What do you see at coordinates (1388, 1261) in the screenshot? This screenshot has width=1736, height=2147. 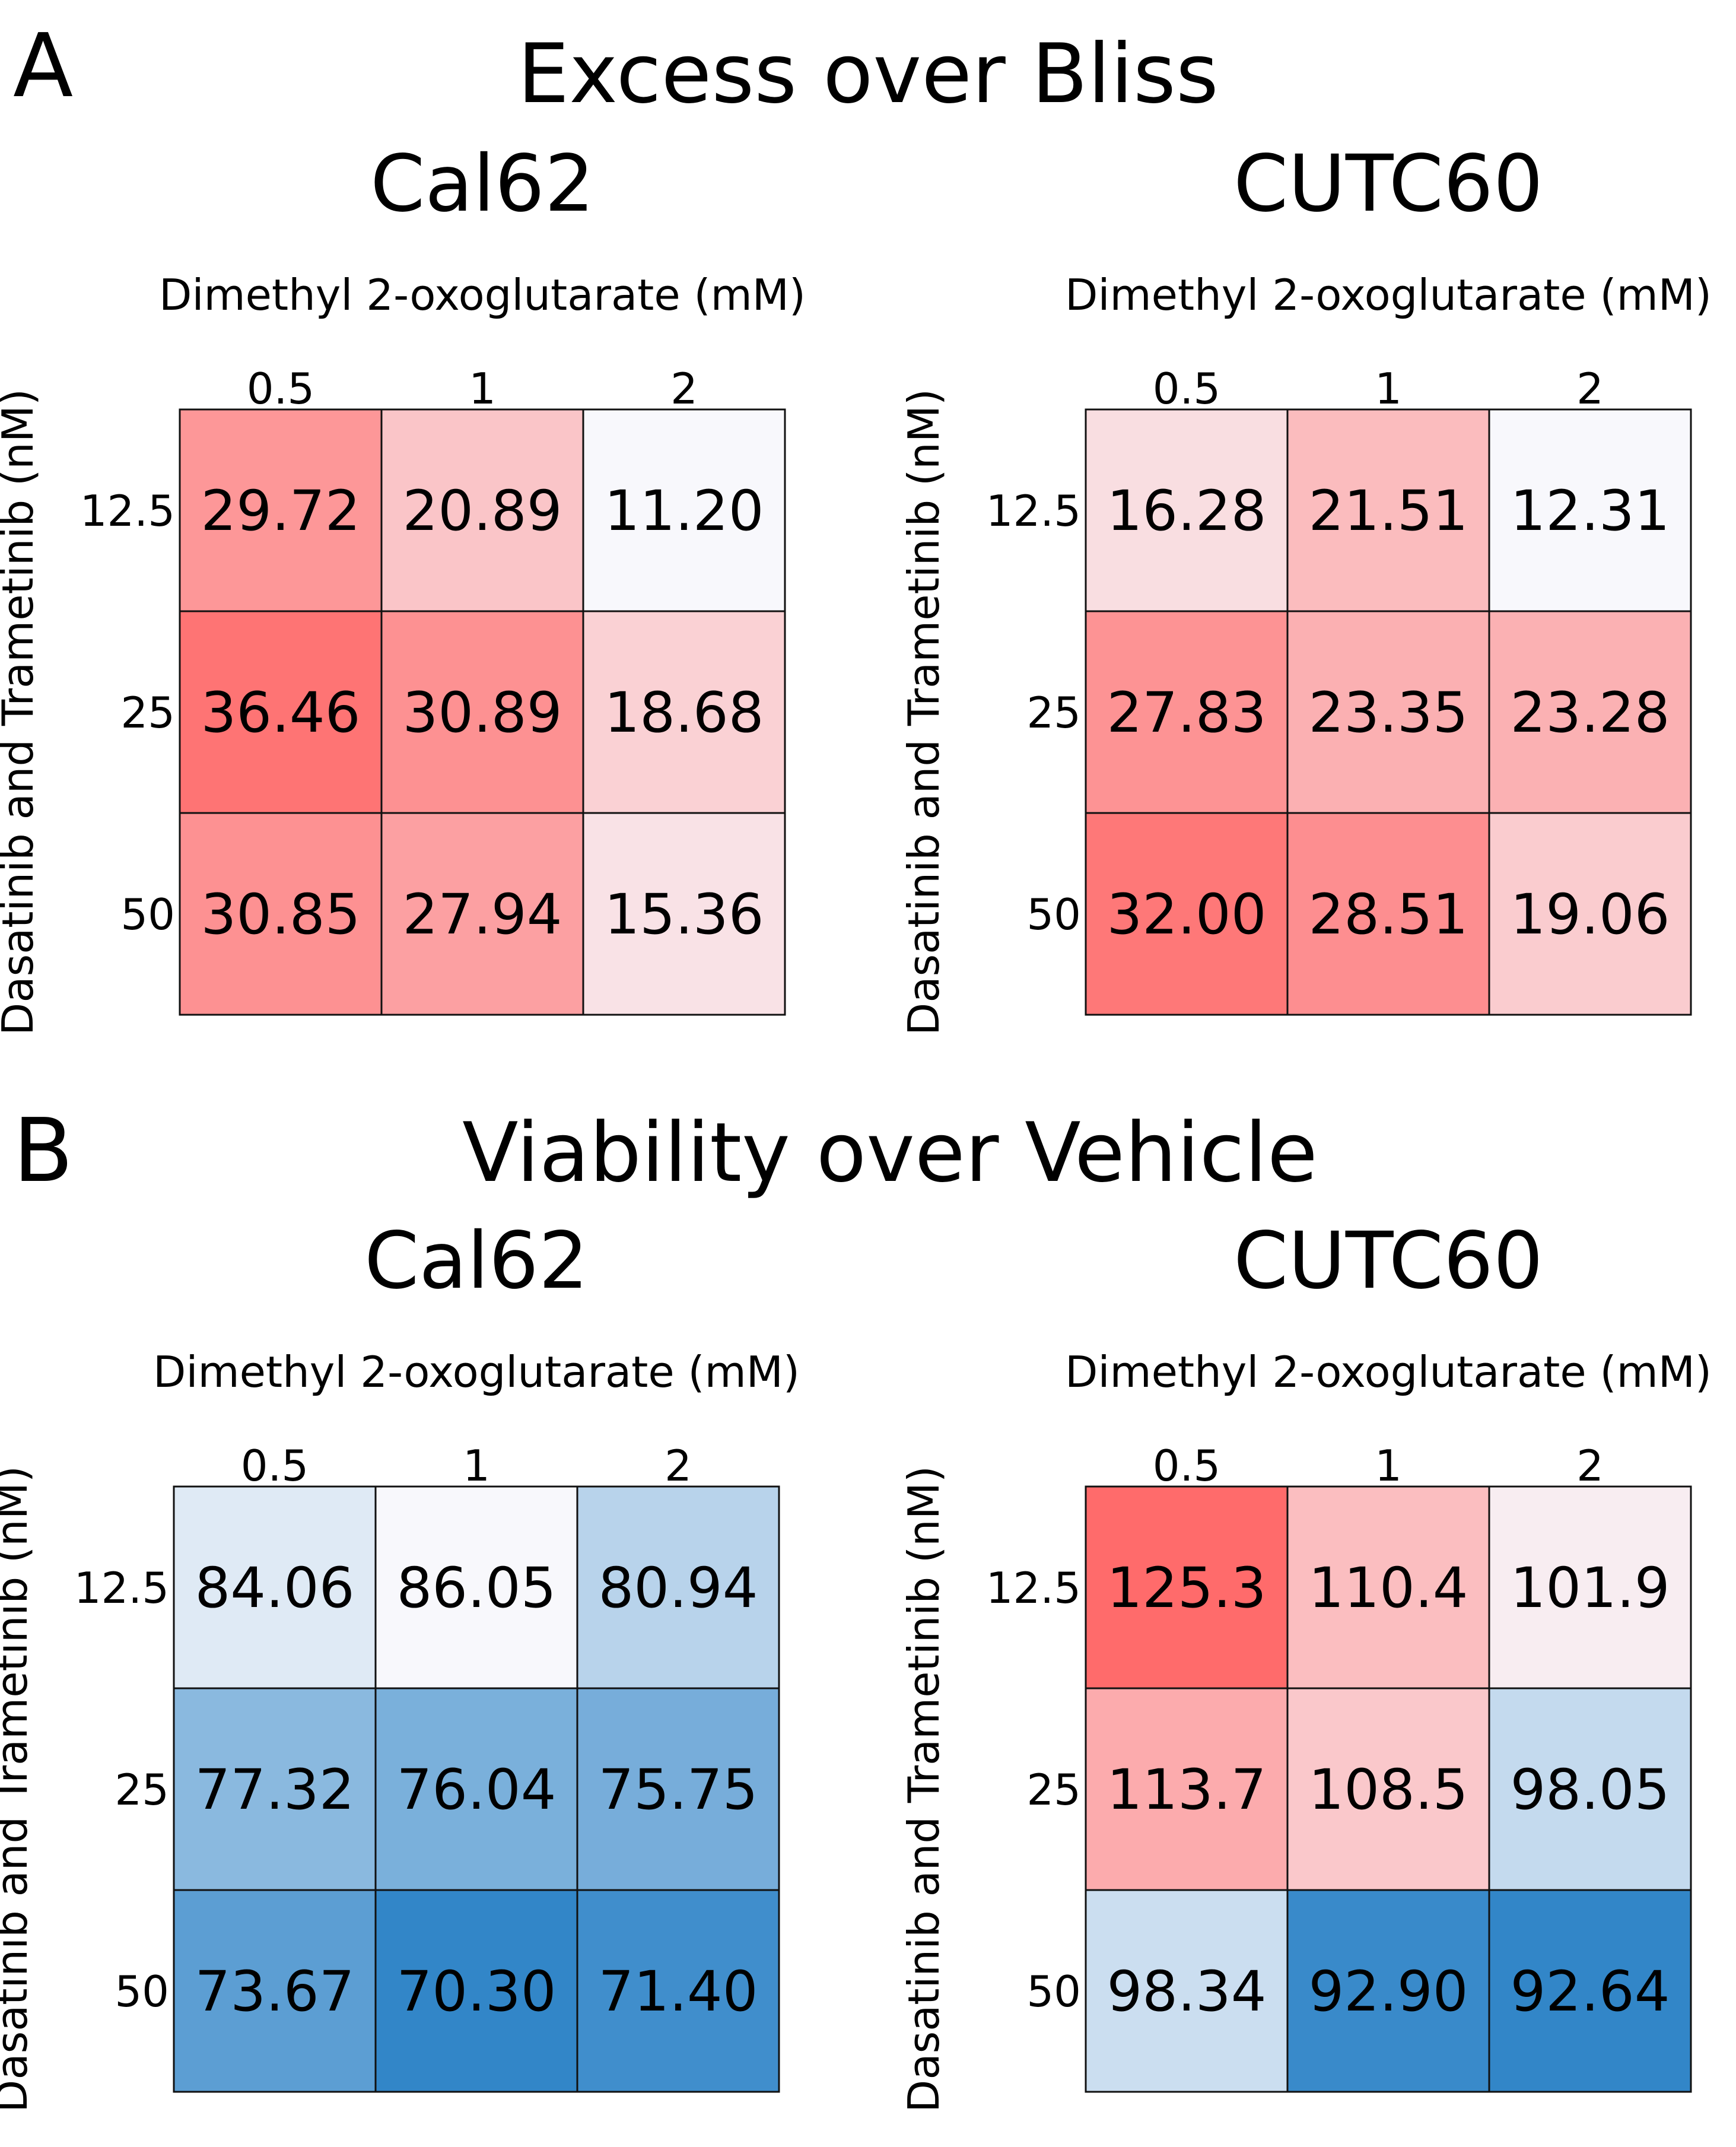 I see `chart-title: CUTC60` at bounding box center [1388, 1261].